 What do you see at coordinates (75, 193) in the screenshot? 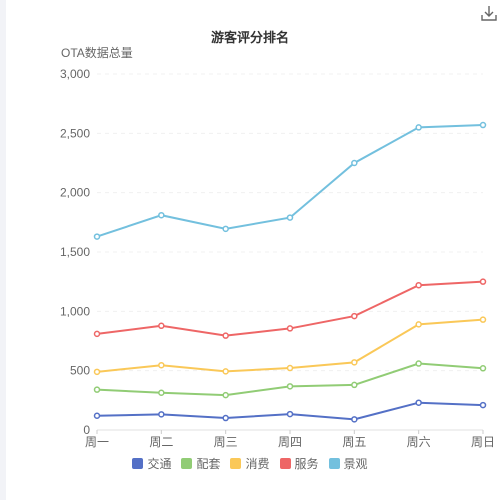
I see `y-tick-label: 2,000` at bounding box center [75, 193].